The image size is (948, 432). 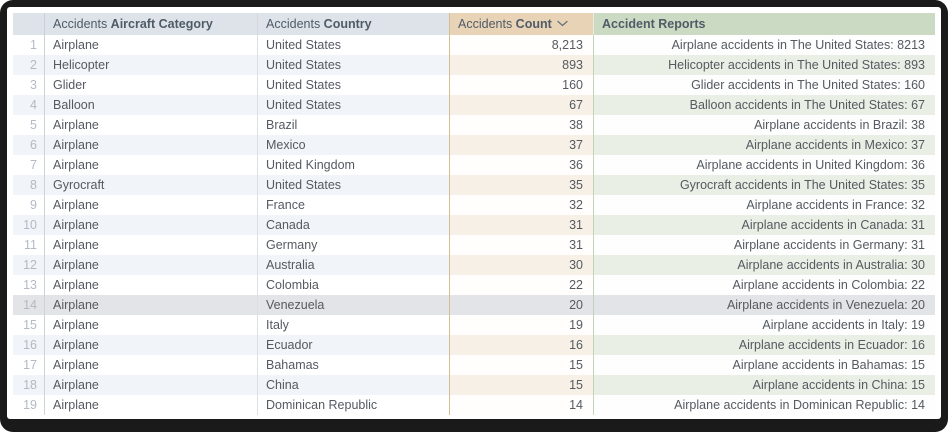 I want to click on cell-accidents-count: 14, so click(x=521, y=405).